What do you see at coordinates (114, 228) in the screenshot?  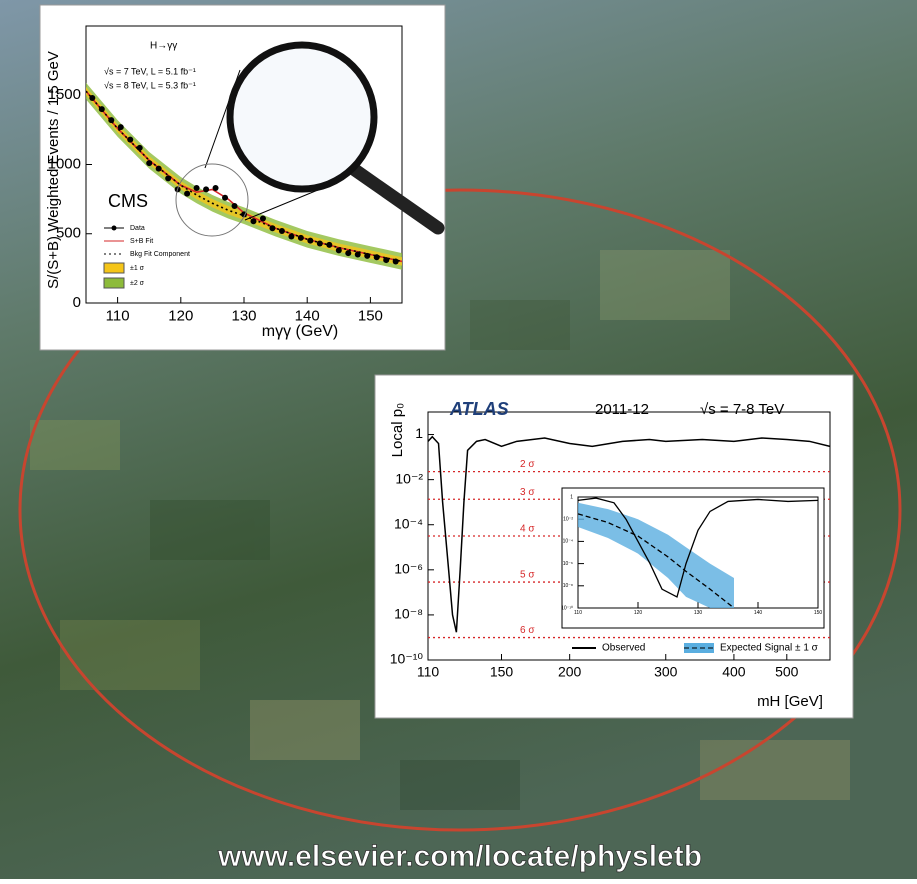 I see `legend-marker` at bounding box center [114, 228].